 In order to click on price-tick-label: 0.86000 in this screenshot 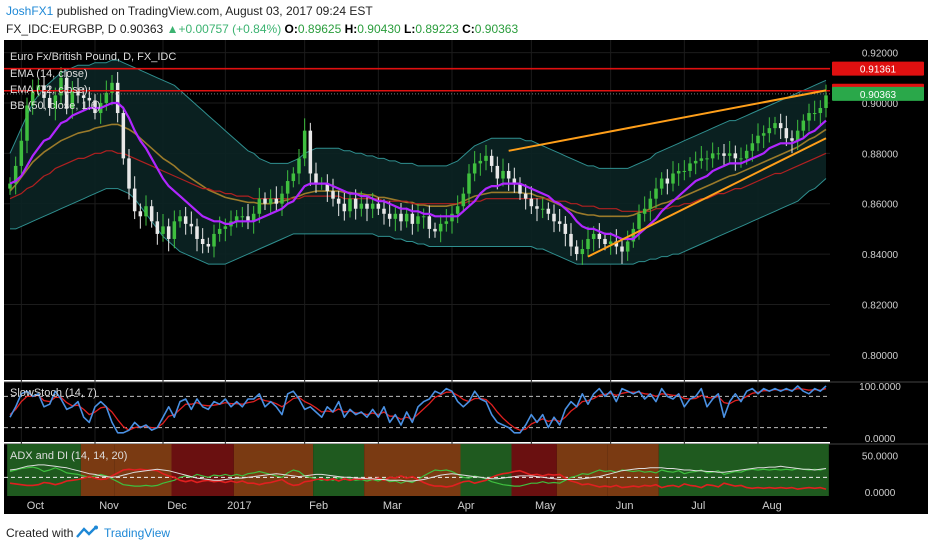, I will do `click(880, 205)`.